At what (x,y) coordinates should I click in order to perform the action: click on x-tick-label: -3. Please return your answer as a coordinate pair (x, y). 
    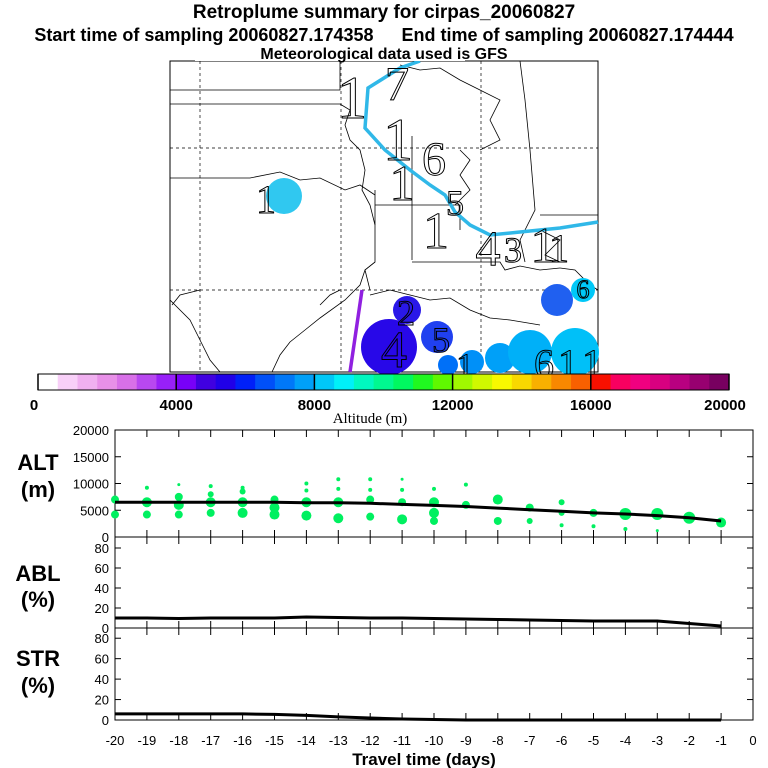
    Looking at the image, I should click on (658, 740).